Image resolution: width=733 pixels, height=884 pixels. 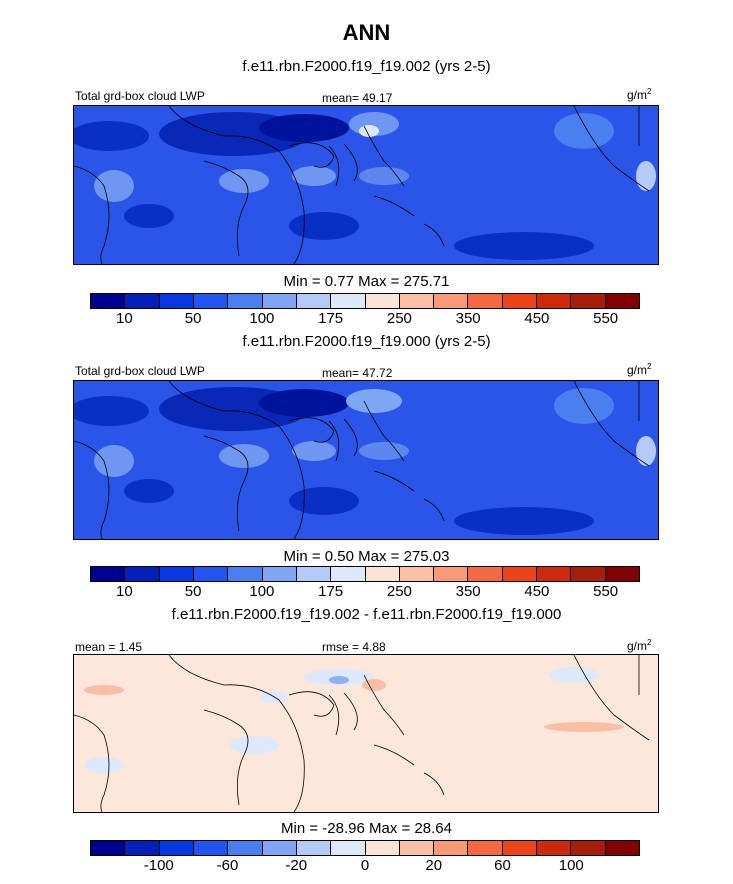 What do you see at coordinates (357, 373) in the screenshot?
I see `panel-2-mean-label: mean= 47.72` at bounding box center [357, 373].